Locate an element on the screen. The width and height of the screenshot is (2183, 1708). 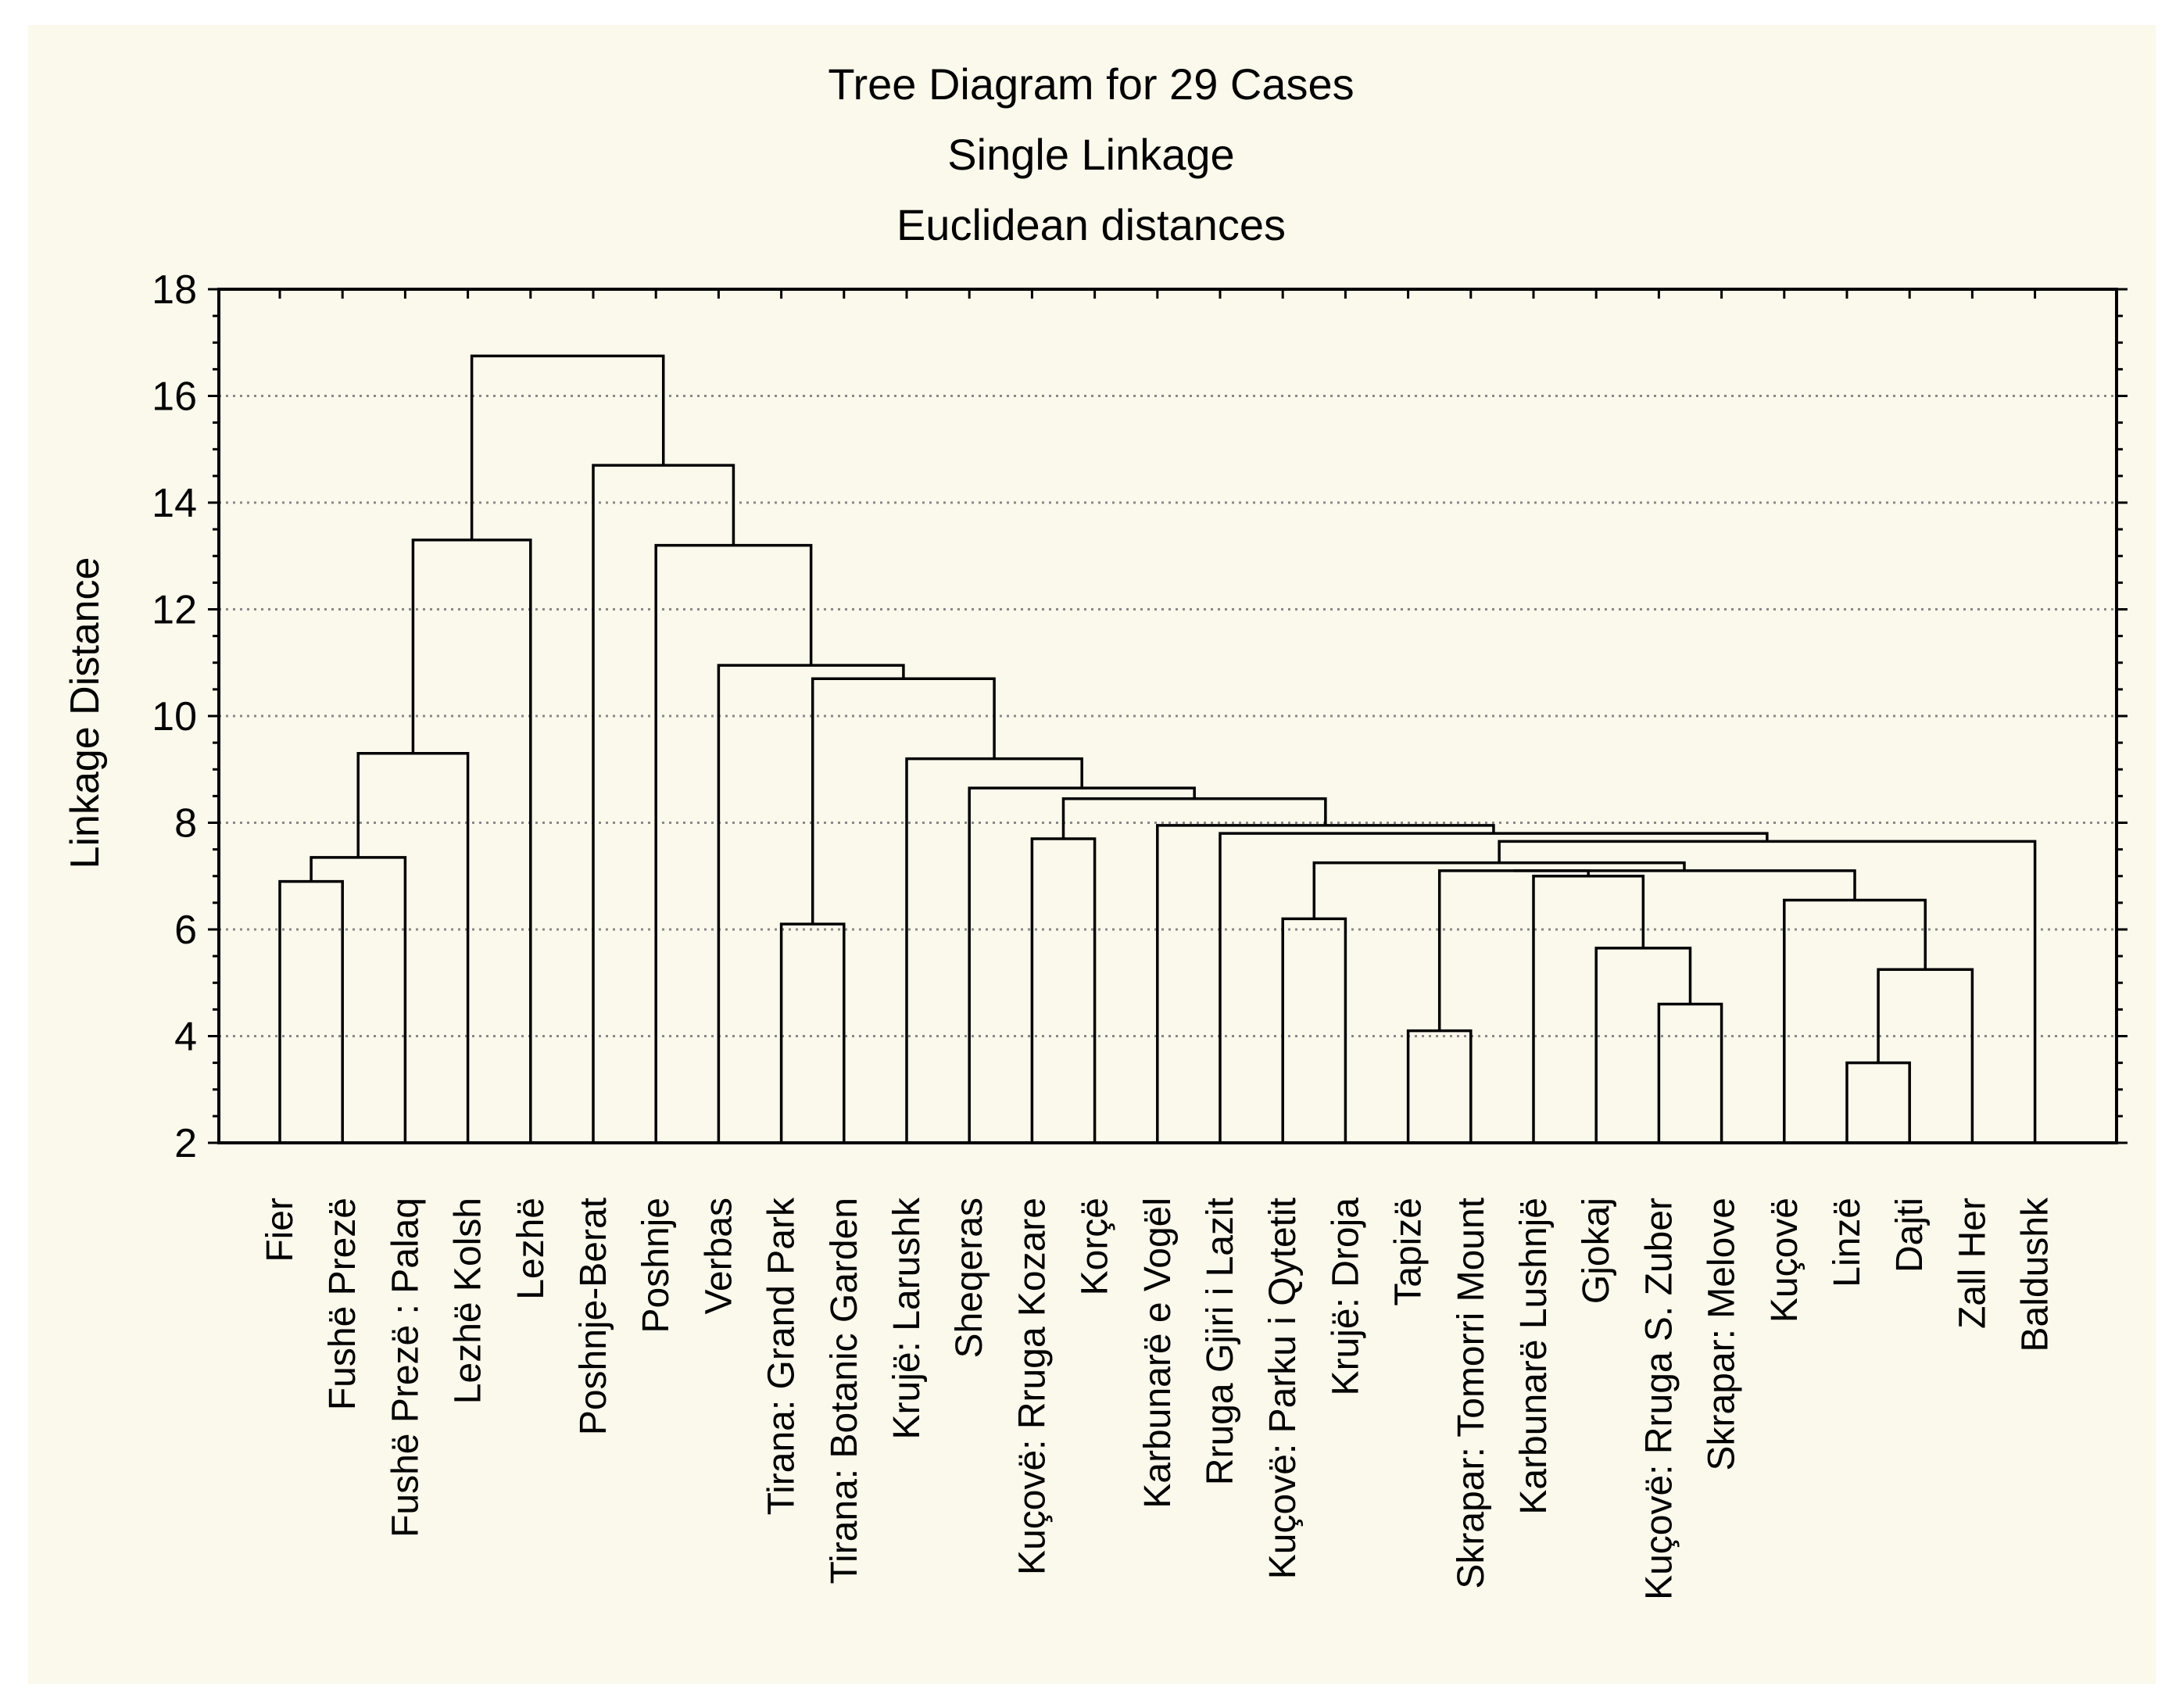
leaf-label: Zall Her is located at coordinates (1972, 1263).